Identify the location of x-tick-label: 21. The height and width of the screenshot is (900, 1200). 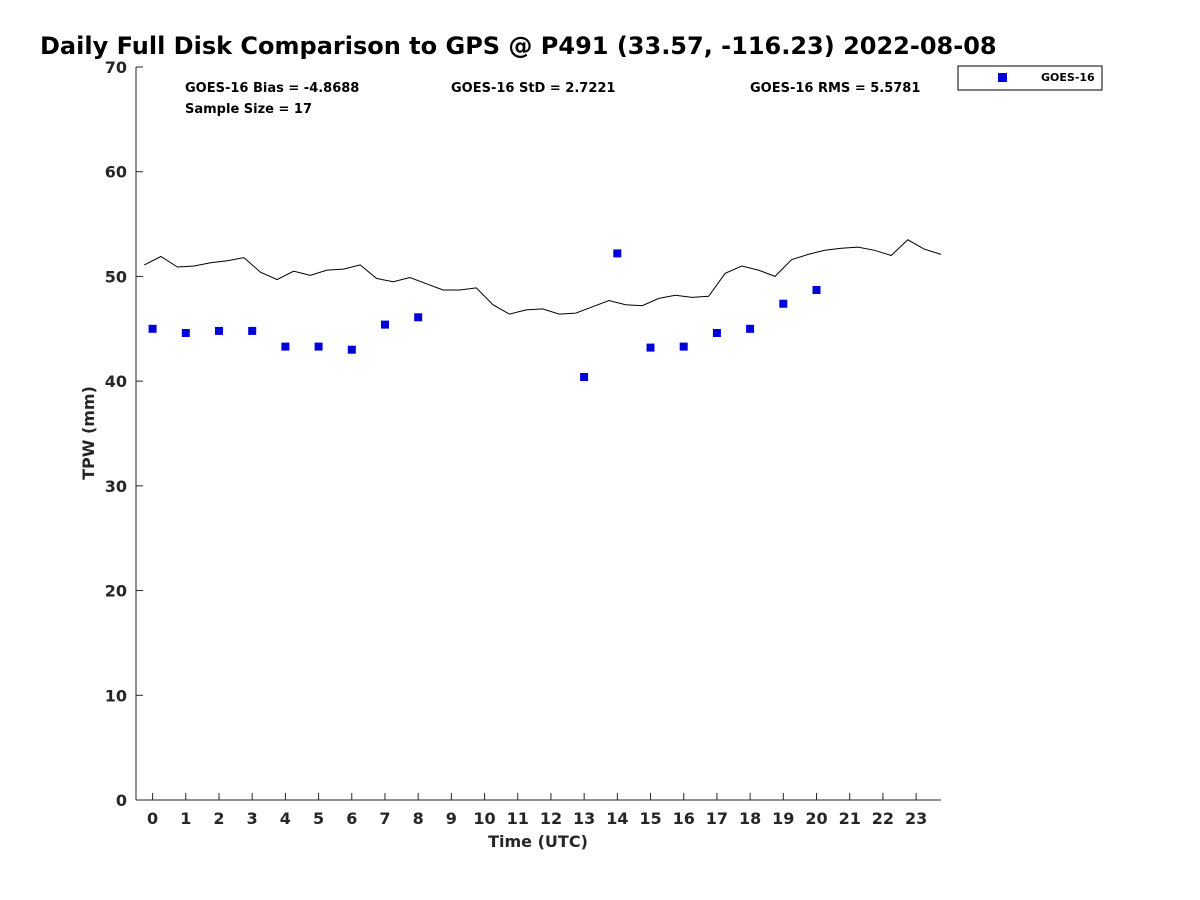
(850, 818).